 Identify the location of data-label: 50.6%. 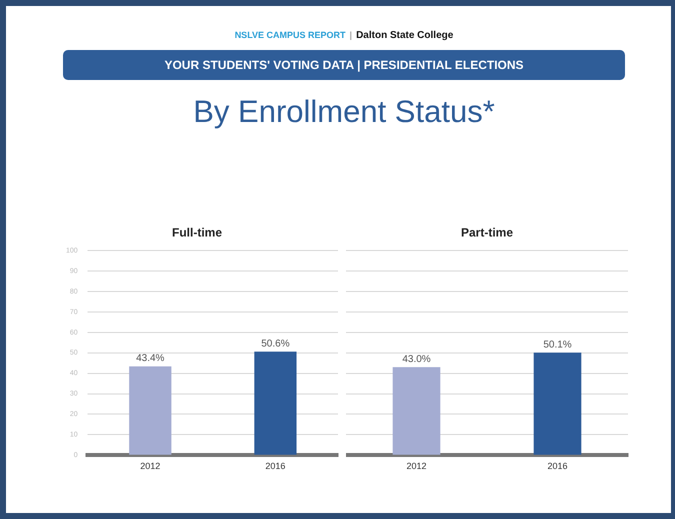
(275, 344).